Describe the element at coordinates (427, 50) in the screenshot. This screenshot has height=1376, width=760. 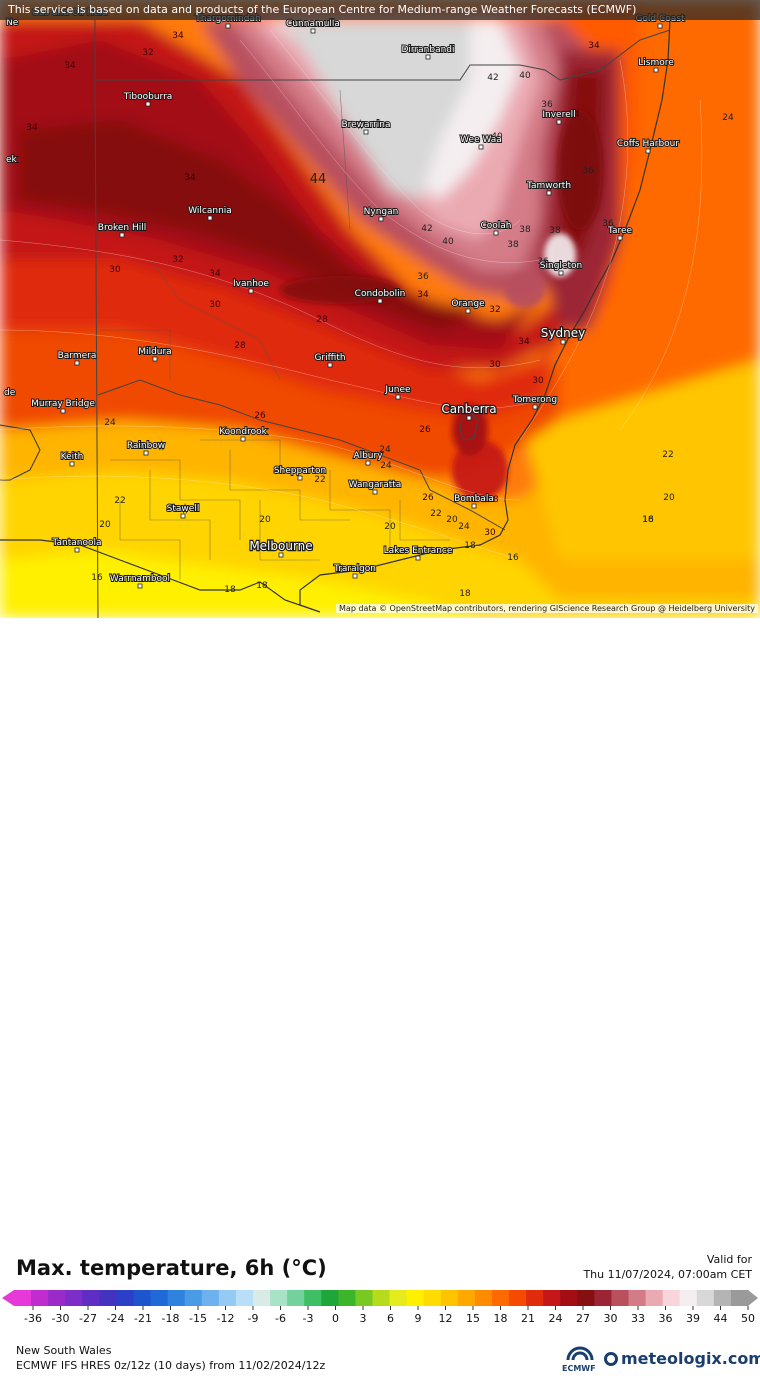
I see `place-label-dirranbandi: Dirranbandi` at that location.